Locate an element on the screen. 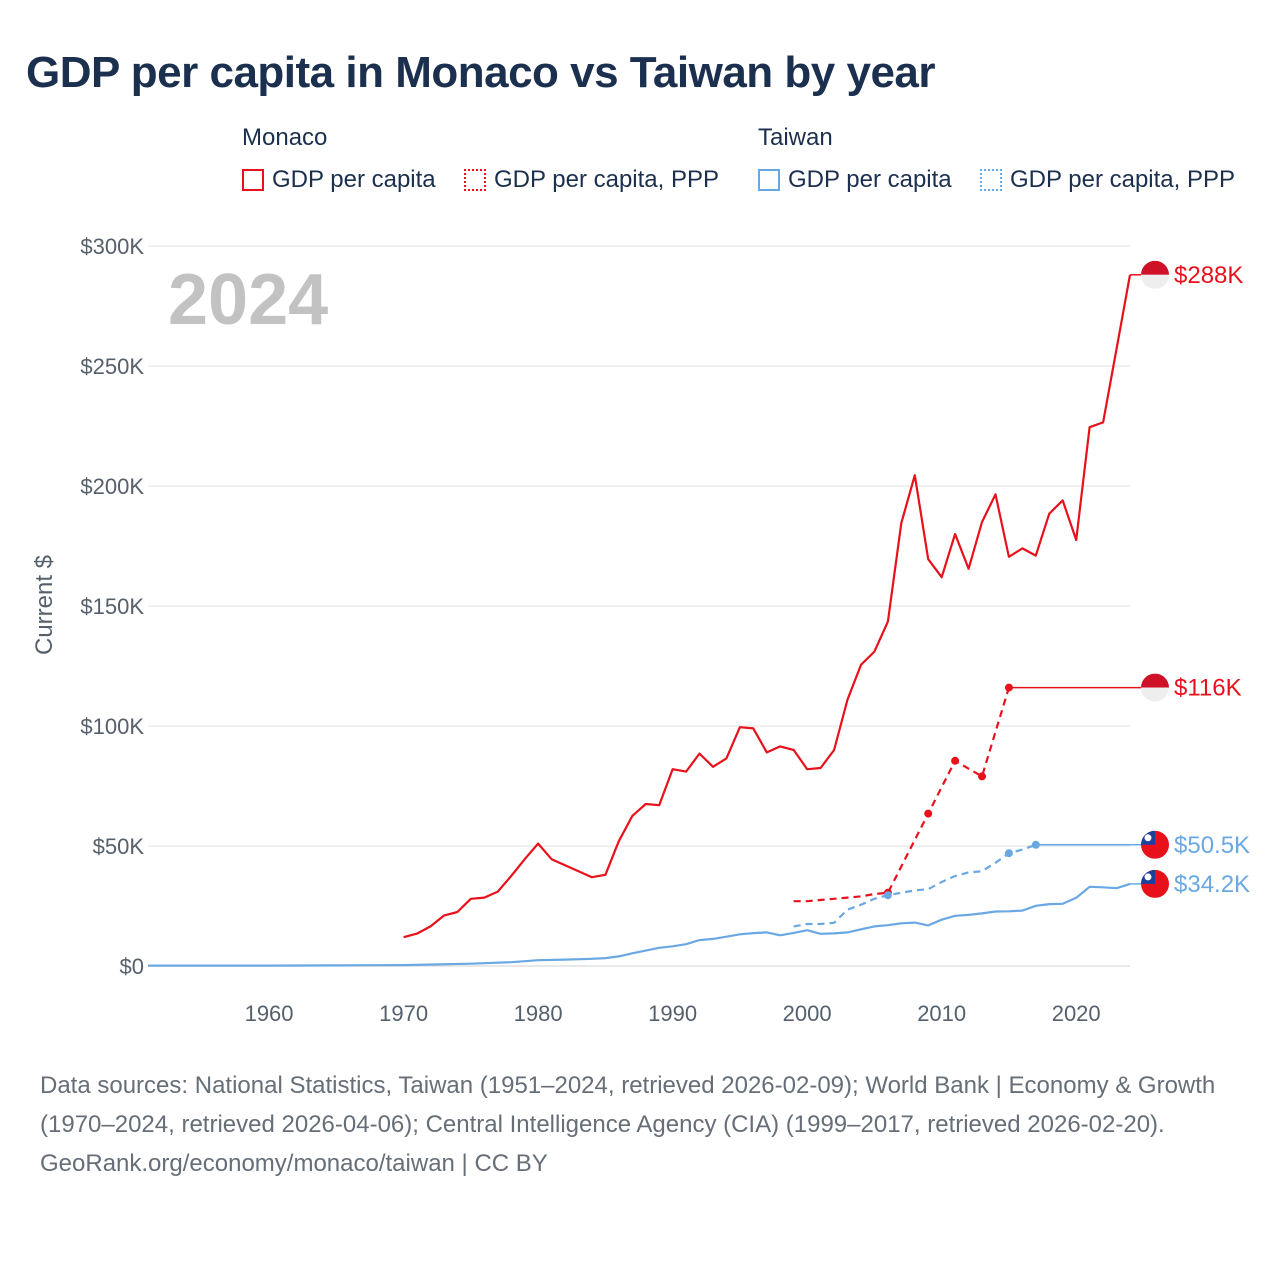 Image resolution: width=1280 pixels, height=1280 pixels. x-tick-label: 1990 is located at coordinates (672, 1013).